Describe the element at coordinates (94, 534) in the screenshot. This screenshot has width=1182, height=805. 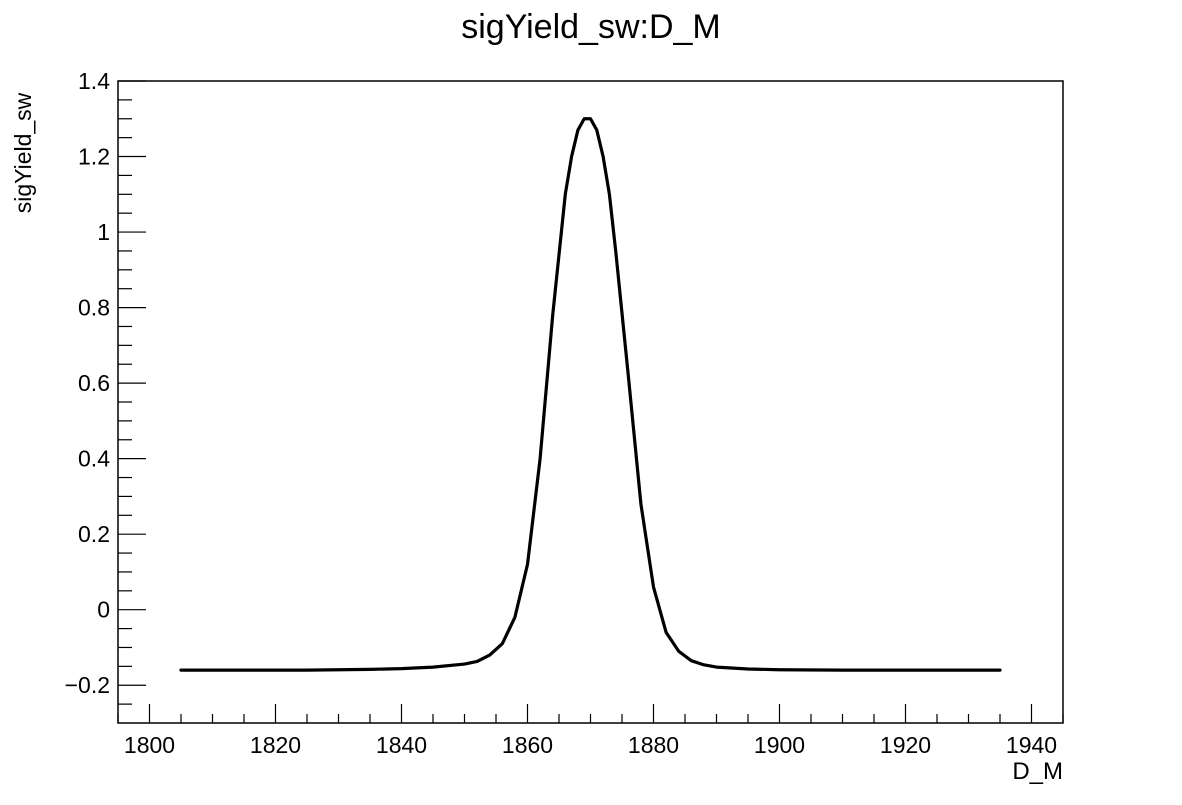
I see `y-tick-label: 0.2` at that location.